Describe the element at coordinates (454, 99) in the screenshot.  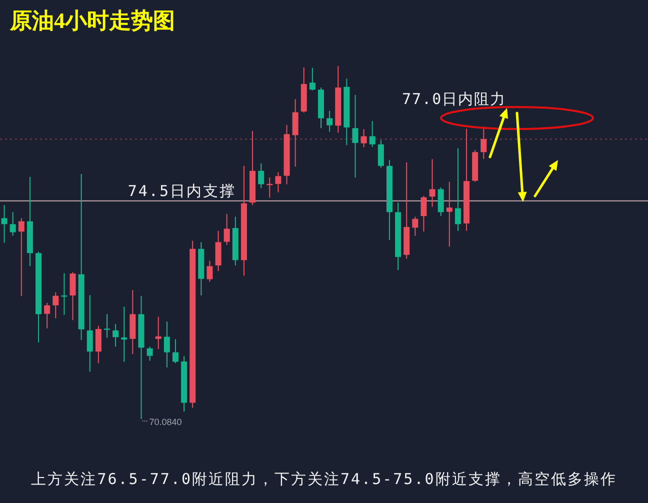
I see `annotation: 77.0日内阻力` at that location.